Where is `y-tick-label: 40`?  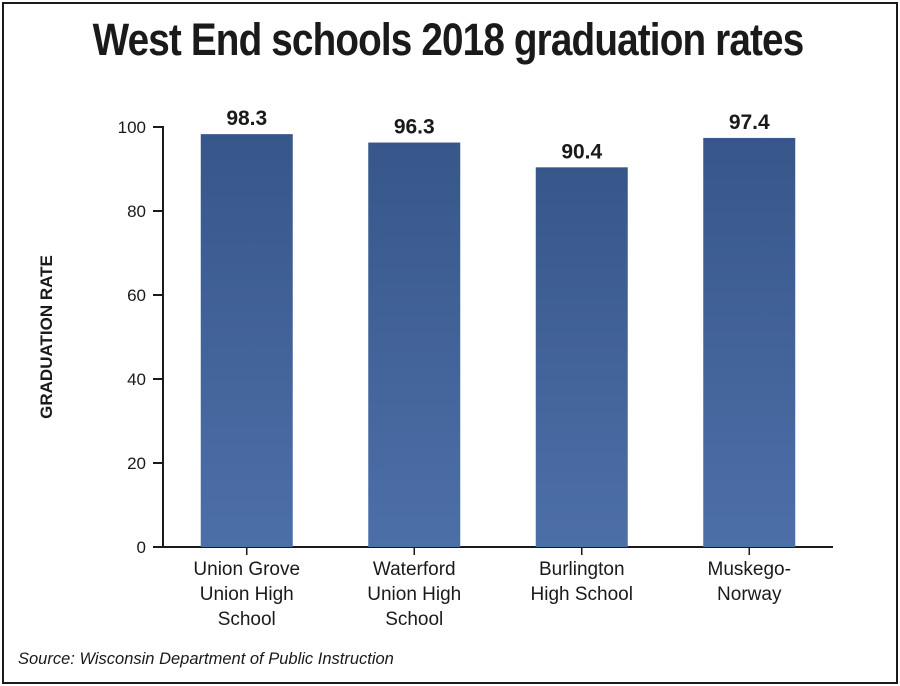
y-tick-label: 40 is located at coordinates (136, 379).